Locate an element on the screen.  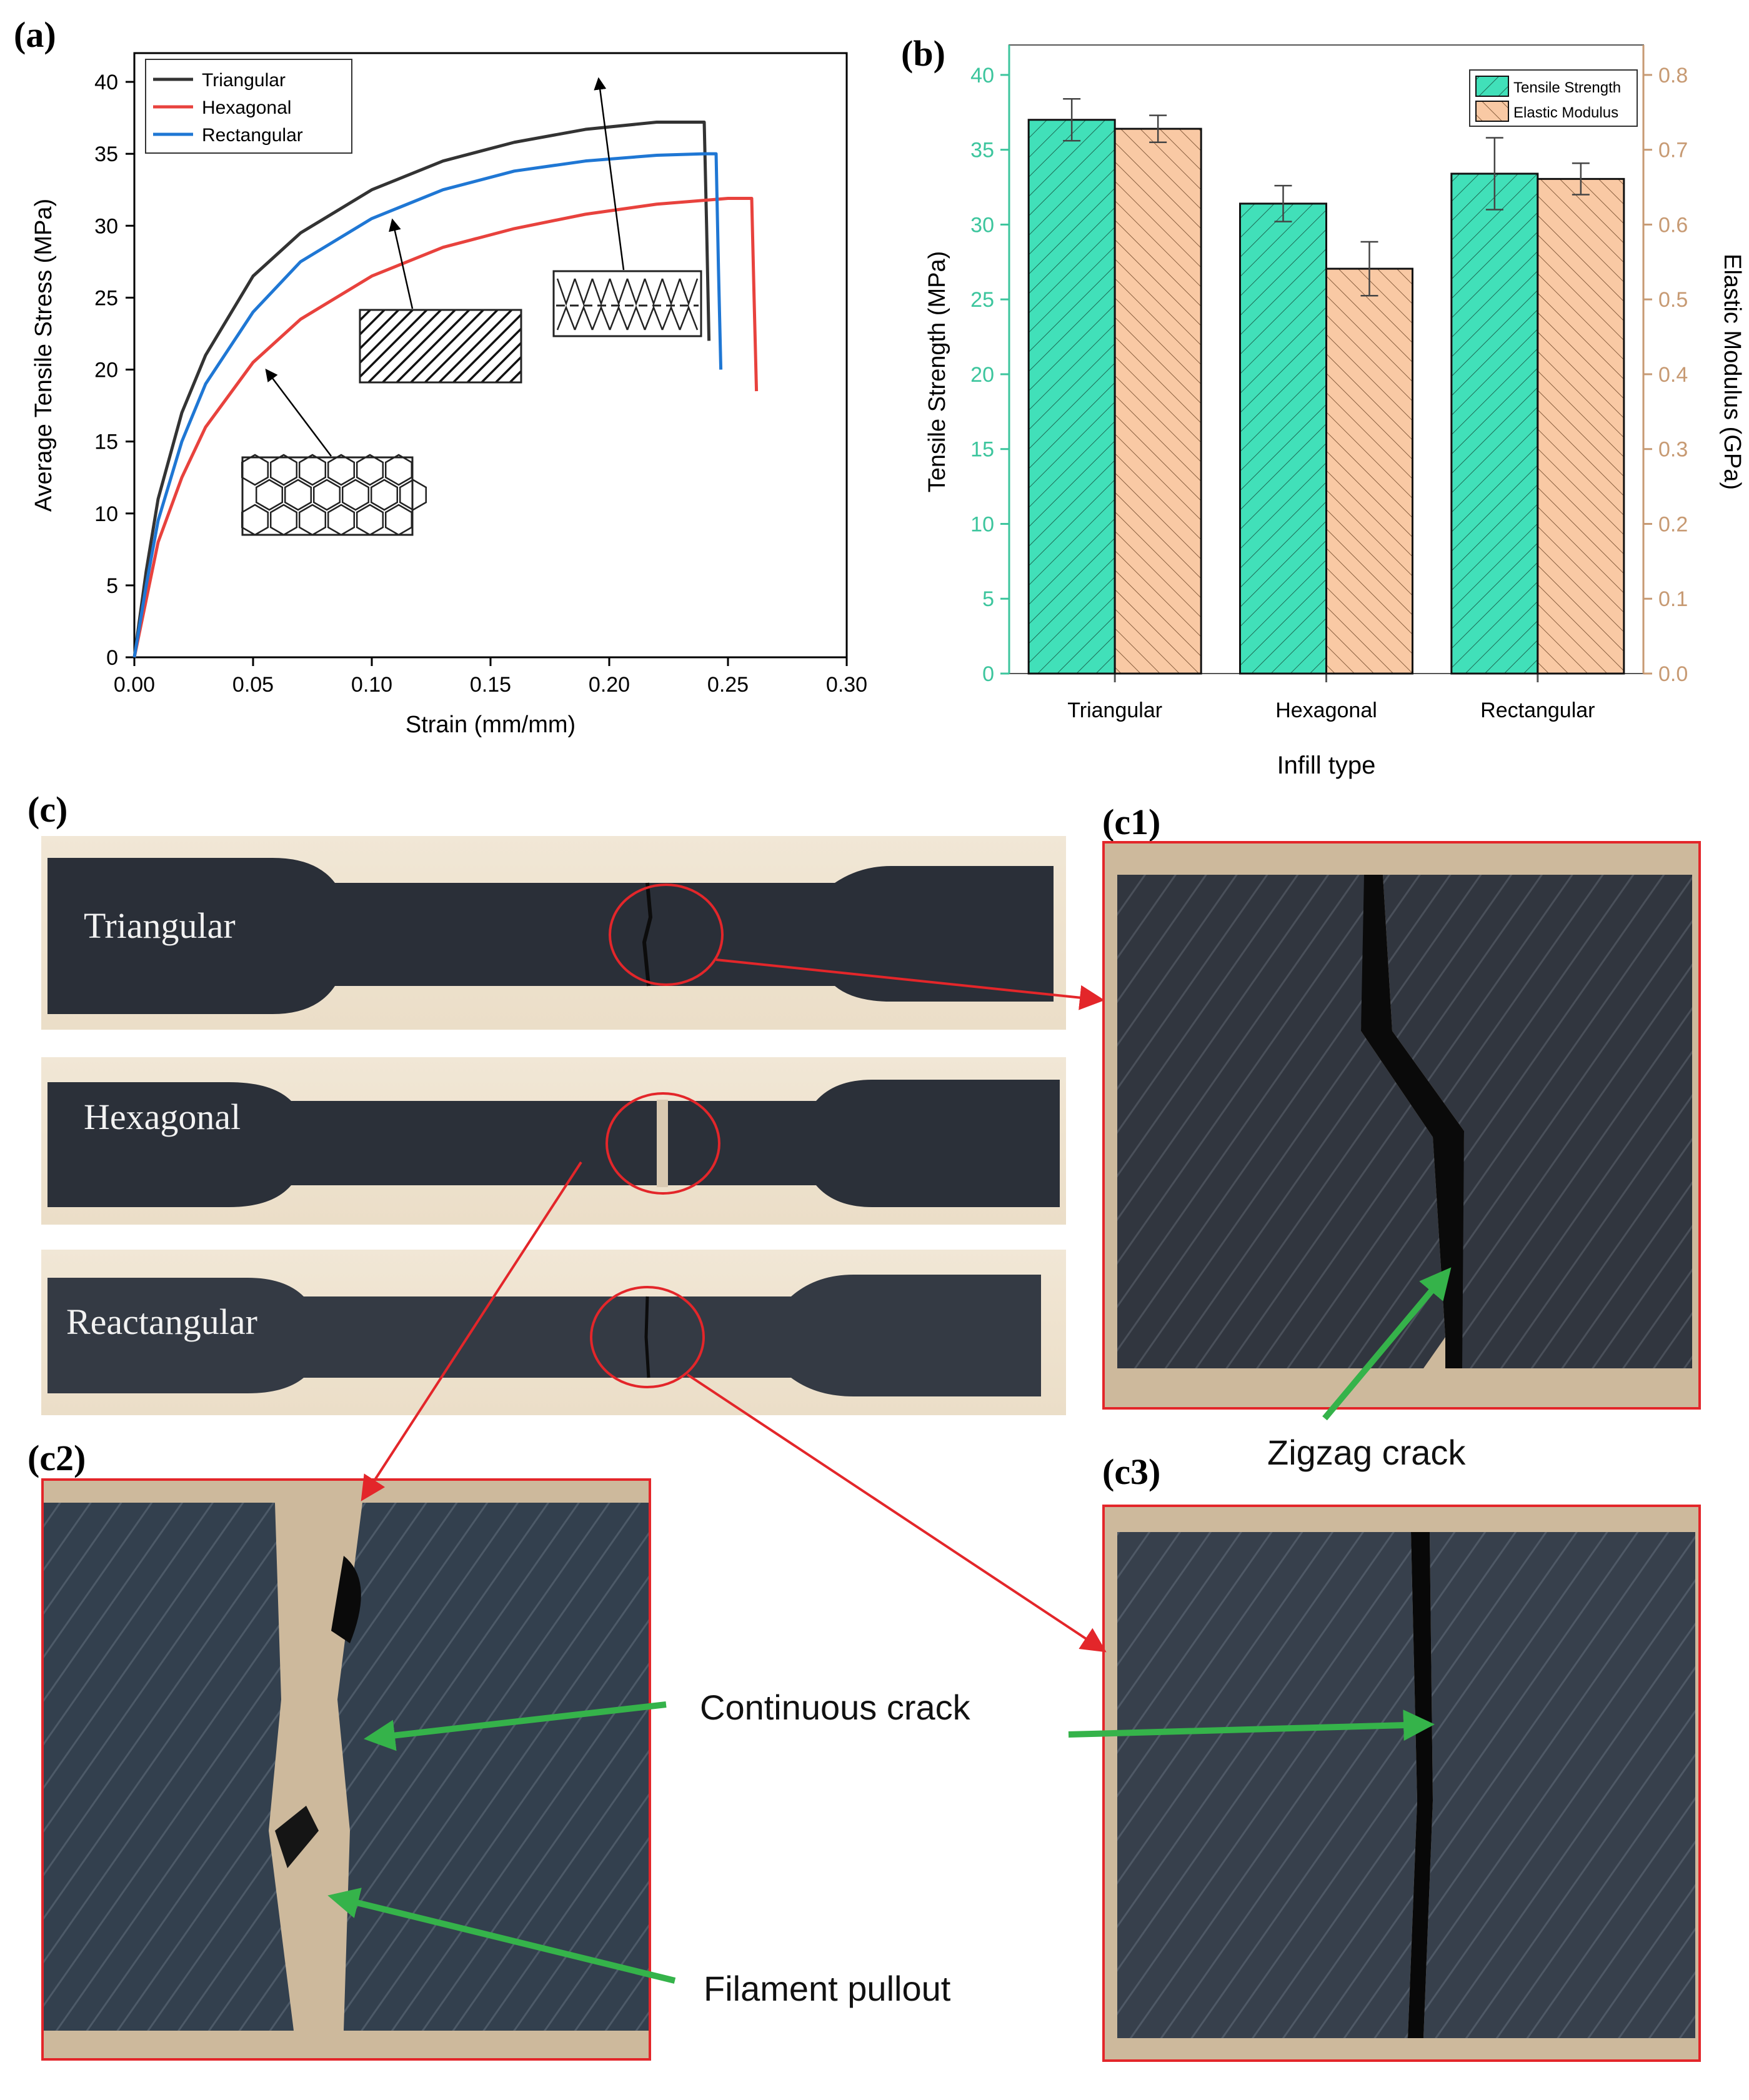
legend-entry: Triangular is located at coordinates (244, 80).